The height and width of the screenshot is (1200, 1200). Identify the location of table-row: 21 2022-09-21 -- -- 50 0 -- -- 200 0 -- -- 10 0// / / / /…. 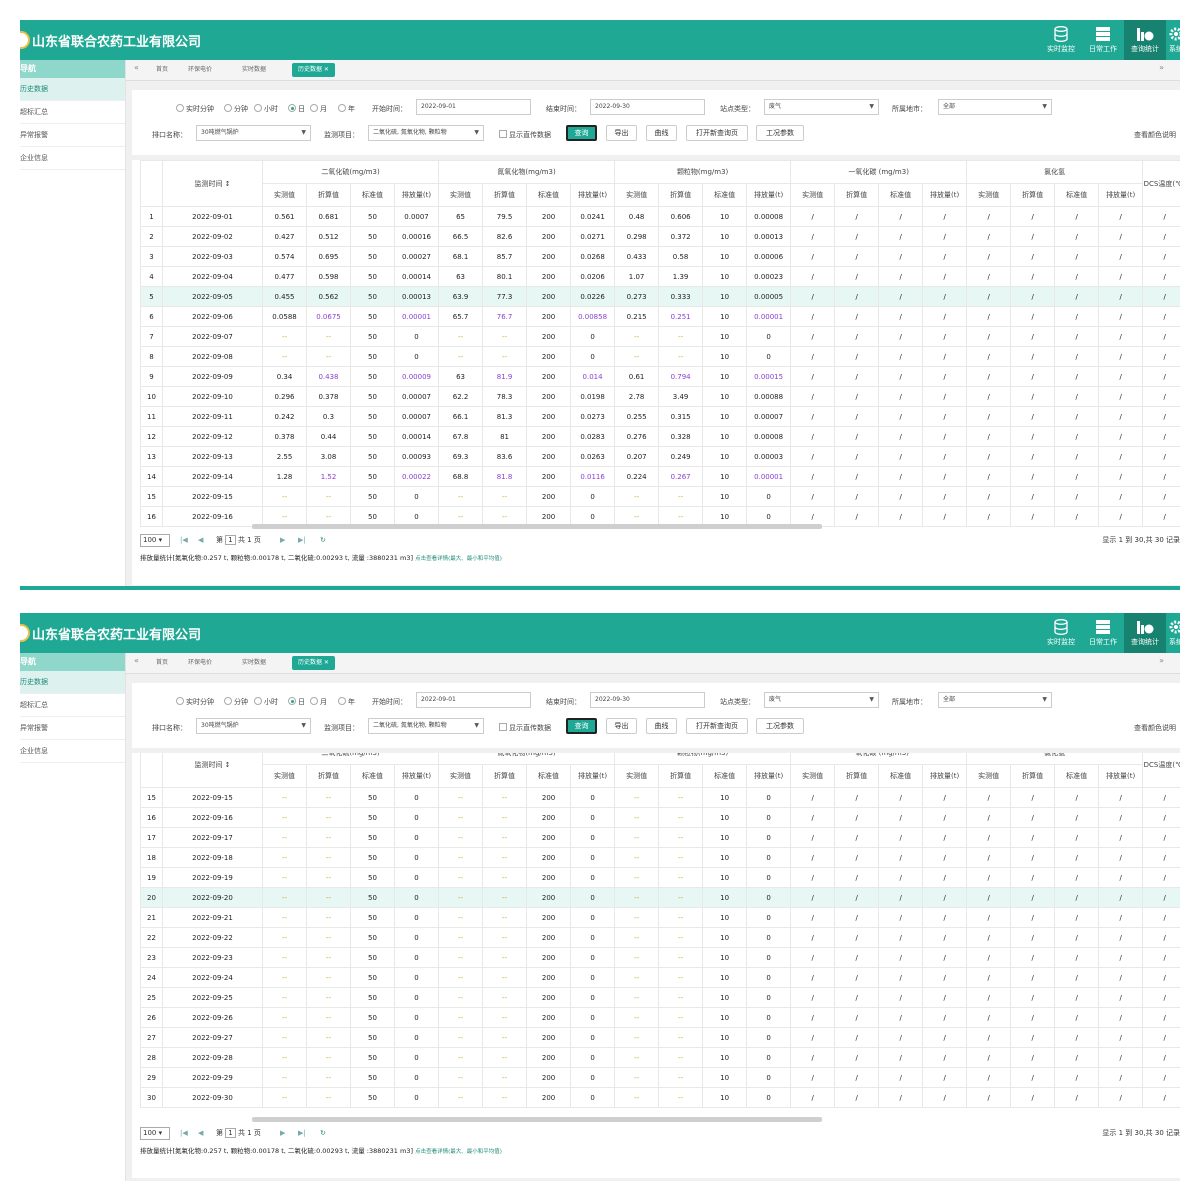
(660, 917).